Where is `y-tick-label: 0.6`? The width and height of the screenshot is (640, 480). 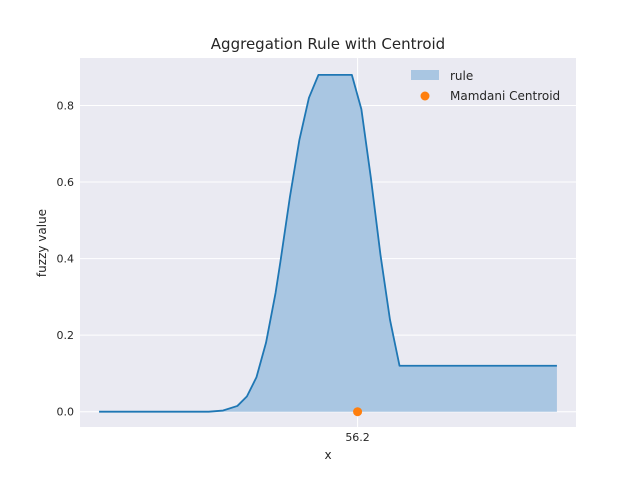
y-tick-label: 0.6 is located at coordinates (66, 182).